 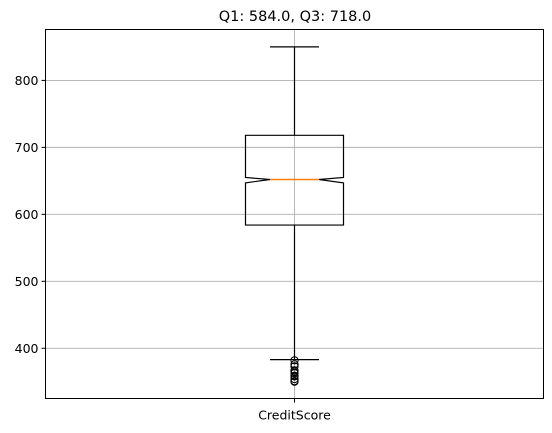 What do you see at coordinates (27, 348) in the screenshot?
I see `y-tick-label: 400` at bounding box center [27, 348].